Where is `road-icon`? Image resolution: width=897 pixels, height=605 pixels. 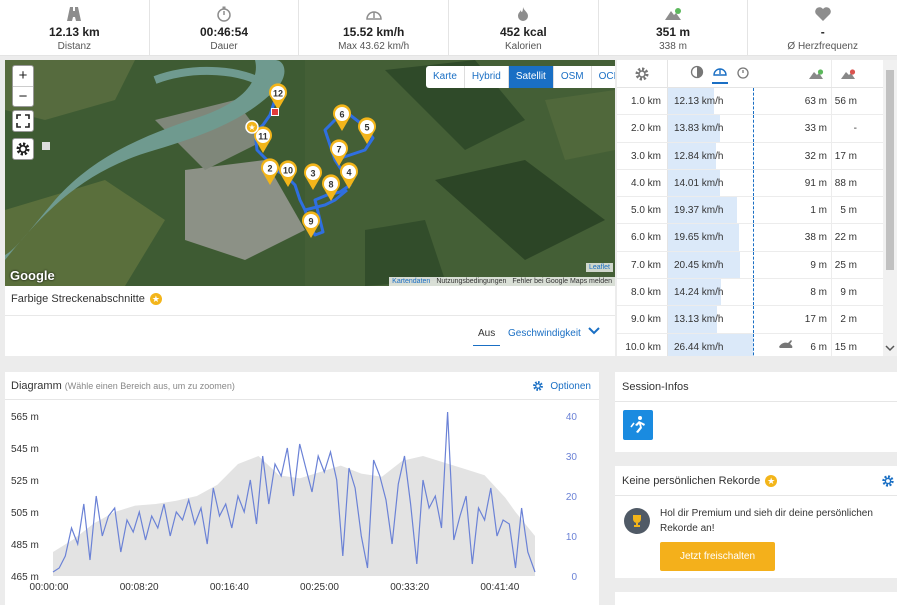 road-icon is located at coordinates (74, 14).